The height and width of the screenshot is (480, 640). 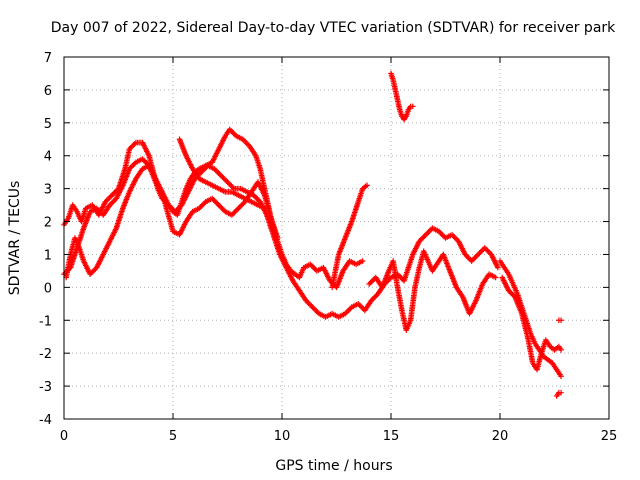 What do you see at coordinates (48, 58) in the screenshot?
I see `y-tick-label: 7` at bounding box center [48, 58].